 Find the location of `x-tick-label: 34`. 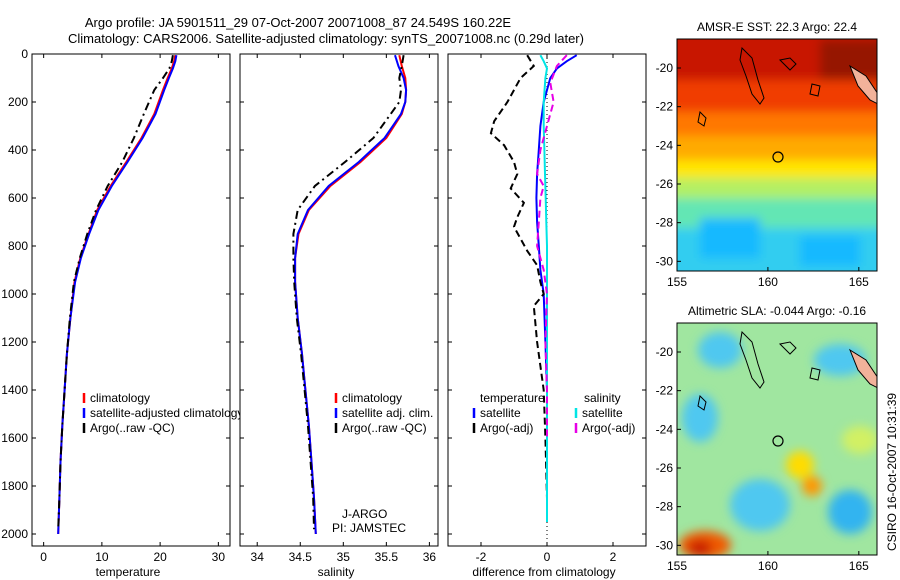

x-tick-label: 34 is located at coordinates (258, 557).